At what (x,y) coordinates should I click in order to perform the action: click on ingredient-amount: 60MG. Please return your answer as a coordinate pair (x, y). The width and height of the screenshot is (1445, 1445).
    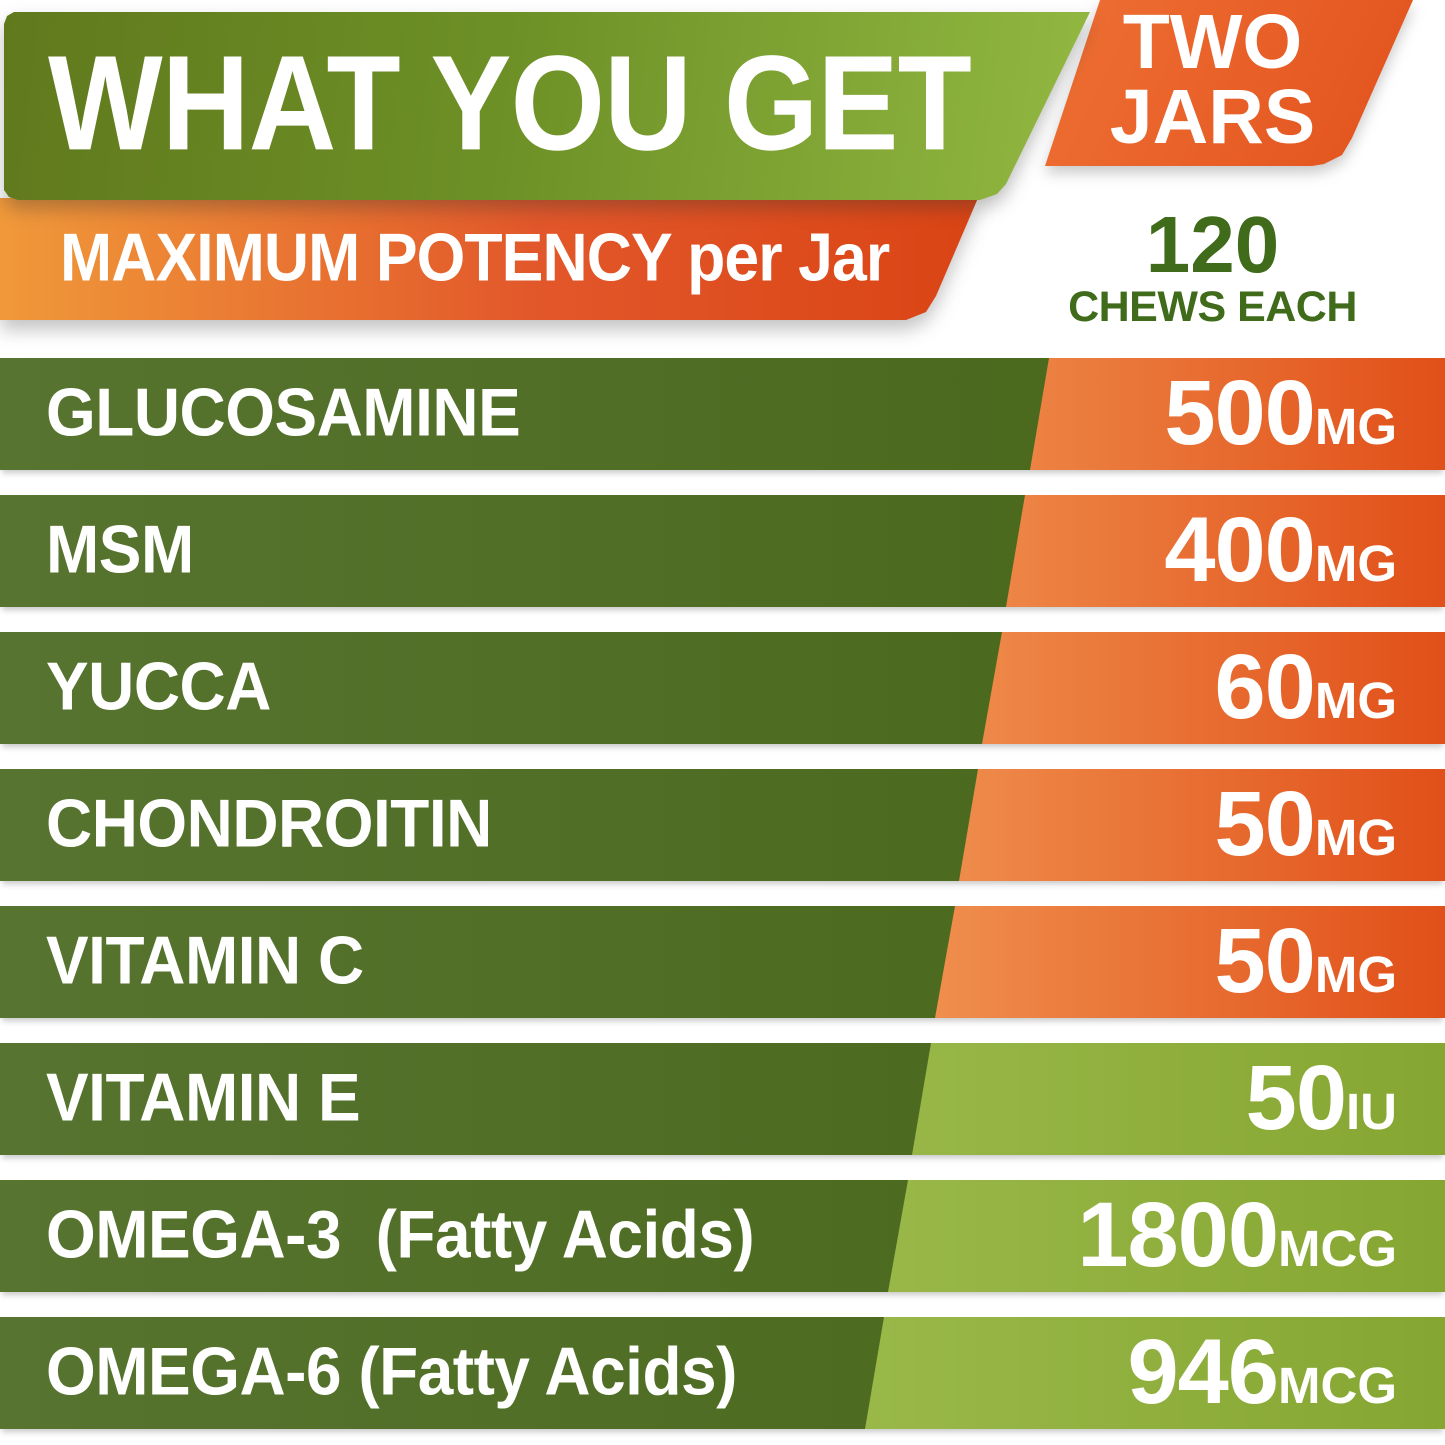
    Looking at the image, I should click on (1306, 687).